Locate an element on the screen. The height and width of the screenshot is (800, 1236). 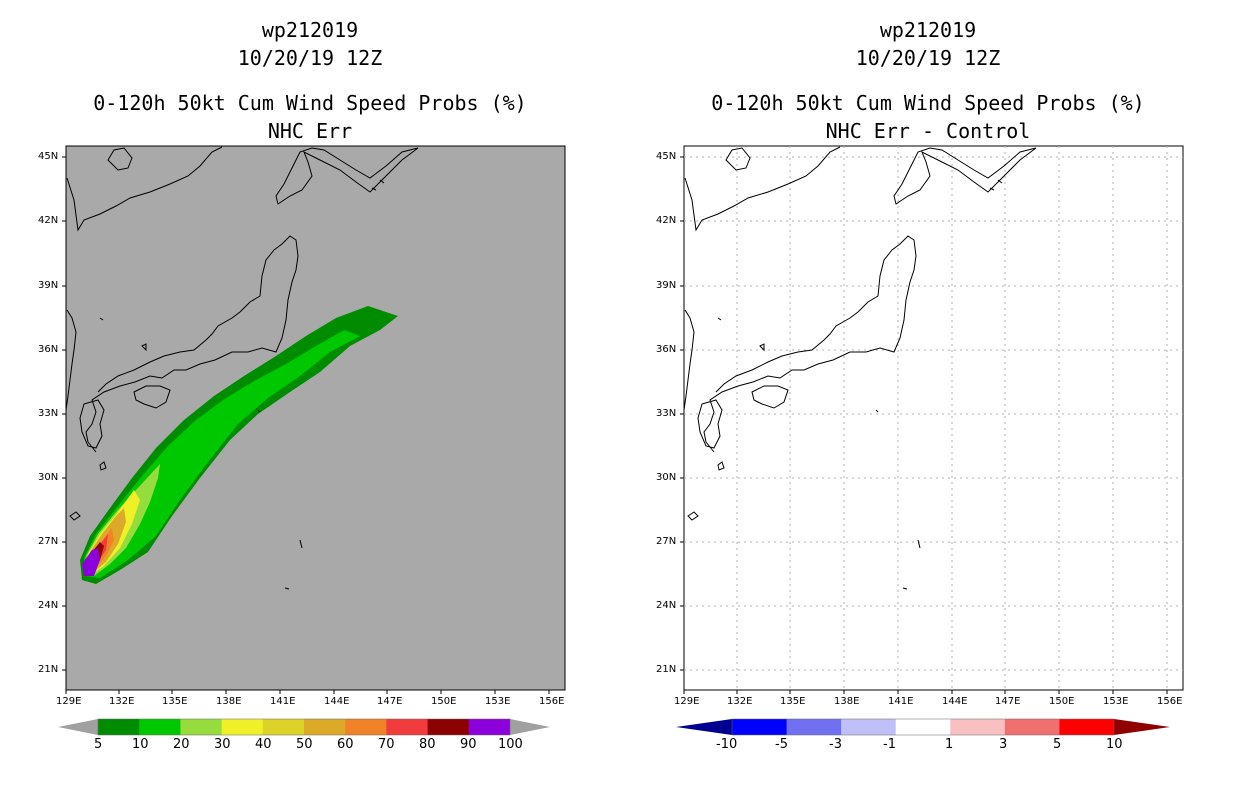
left-lat-label: 42N is located at coordinates (48, 220).